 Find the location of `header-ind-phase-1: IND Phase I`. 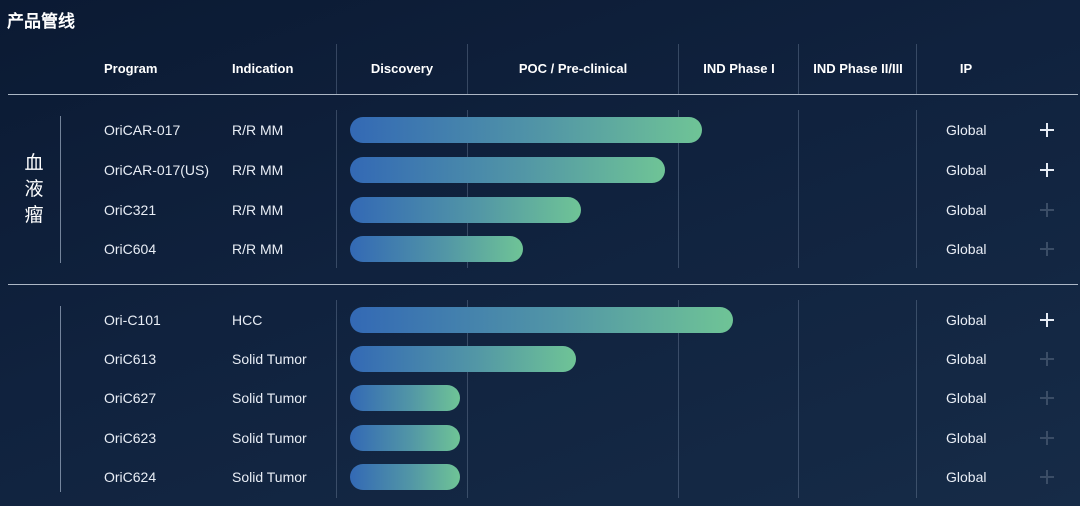

header-ind-phase-1: IND Phase I is located at coordinates (739, 68).